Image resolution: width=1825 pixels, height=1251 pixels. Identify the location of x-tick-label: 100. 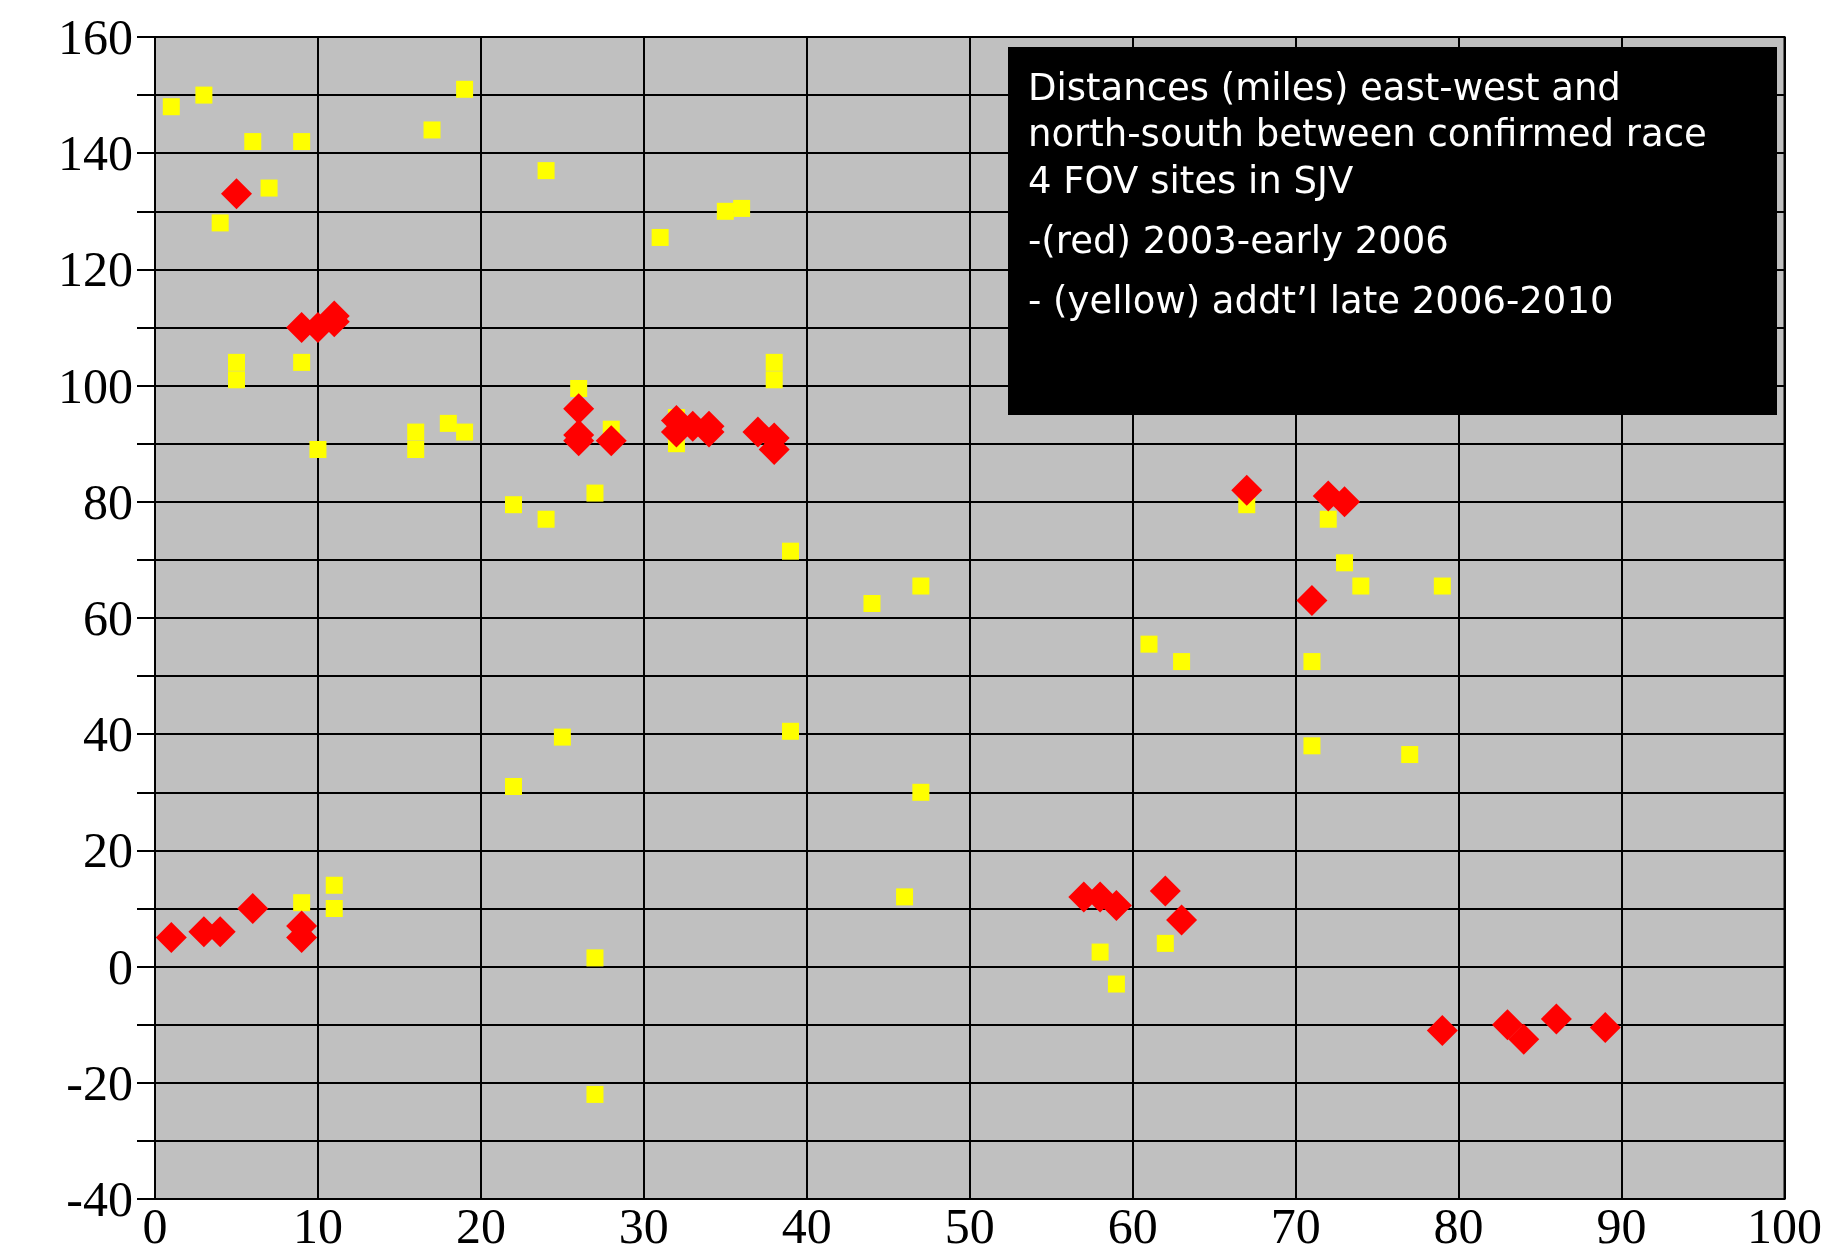
(1784, 1224).